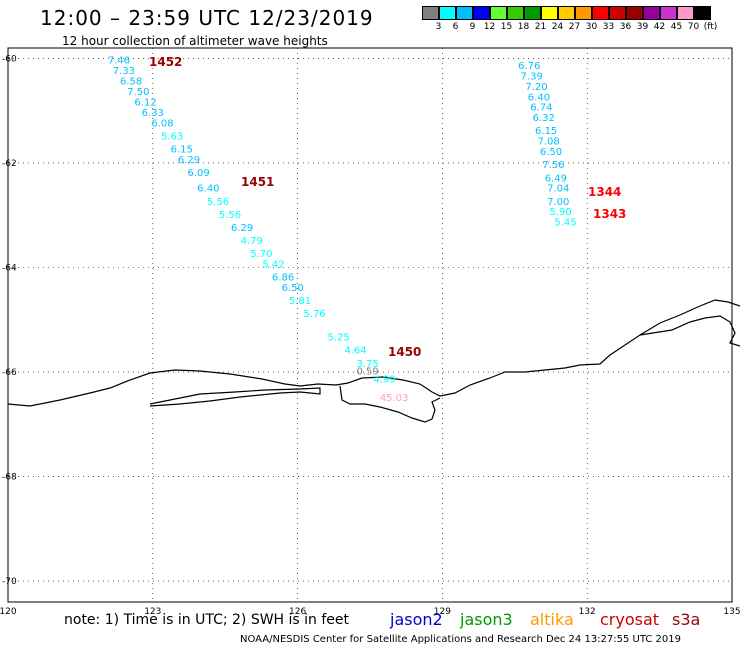 Image resolution: width=740 pixels, height=650 pixels. What do you see at coordinates (506, 27) in the screenshot?
I see `color-scale-label: 15` at bounding box center [506, 27].